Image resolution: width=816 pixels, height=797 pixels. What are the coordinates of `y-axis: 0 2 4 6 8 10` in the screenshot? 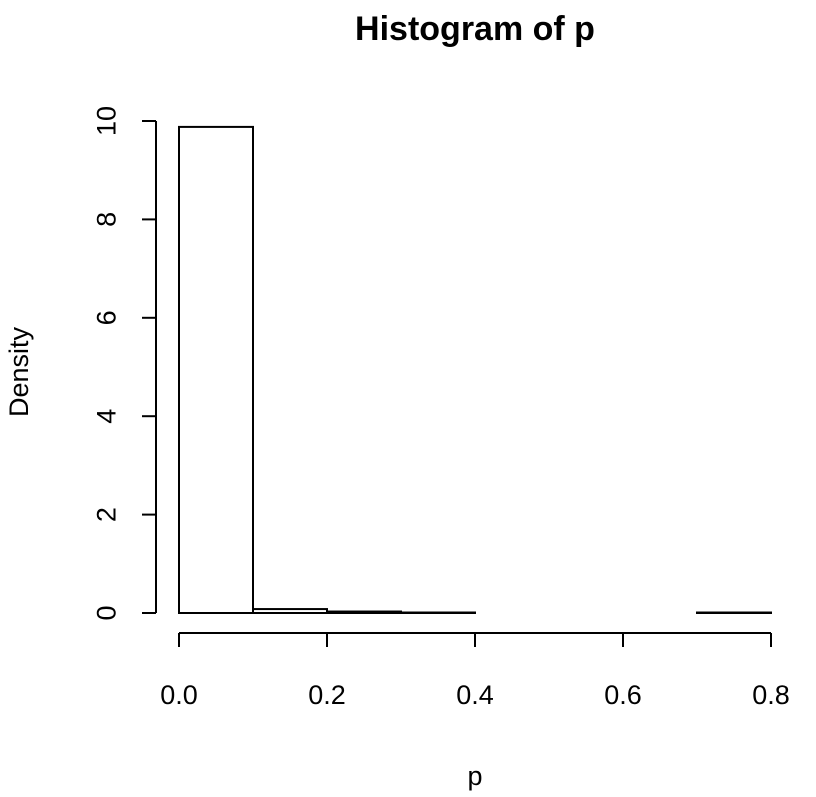 It's located at (124, 363).